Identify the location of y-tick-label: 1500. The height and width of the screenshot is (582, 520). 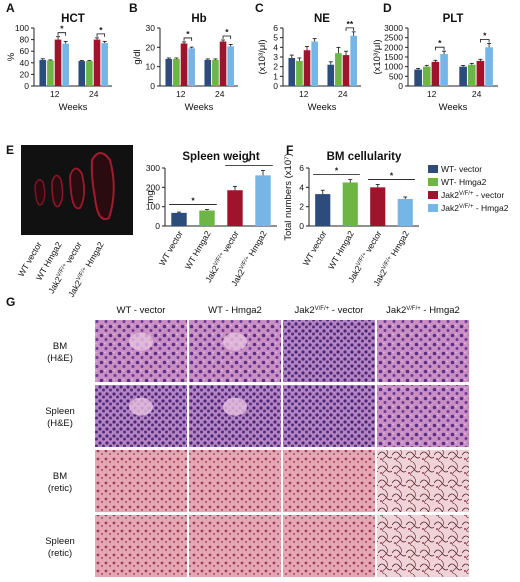
(393, 57).